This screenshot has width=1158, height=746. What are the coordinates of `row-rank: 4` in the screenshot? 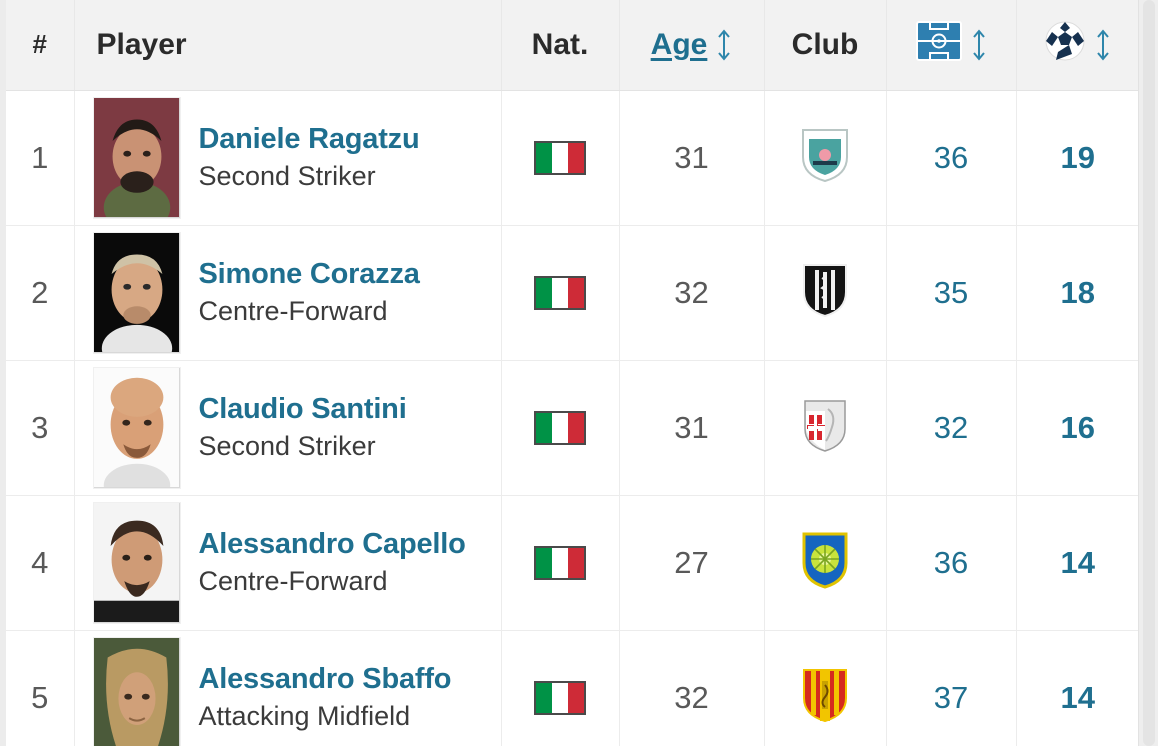 It's located at (40, 563).